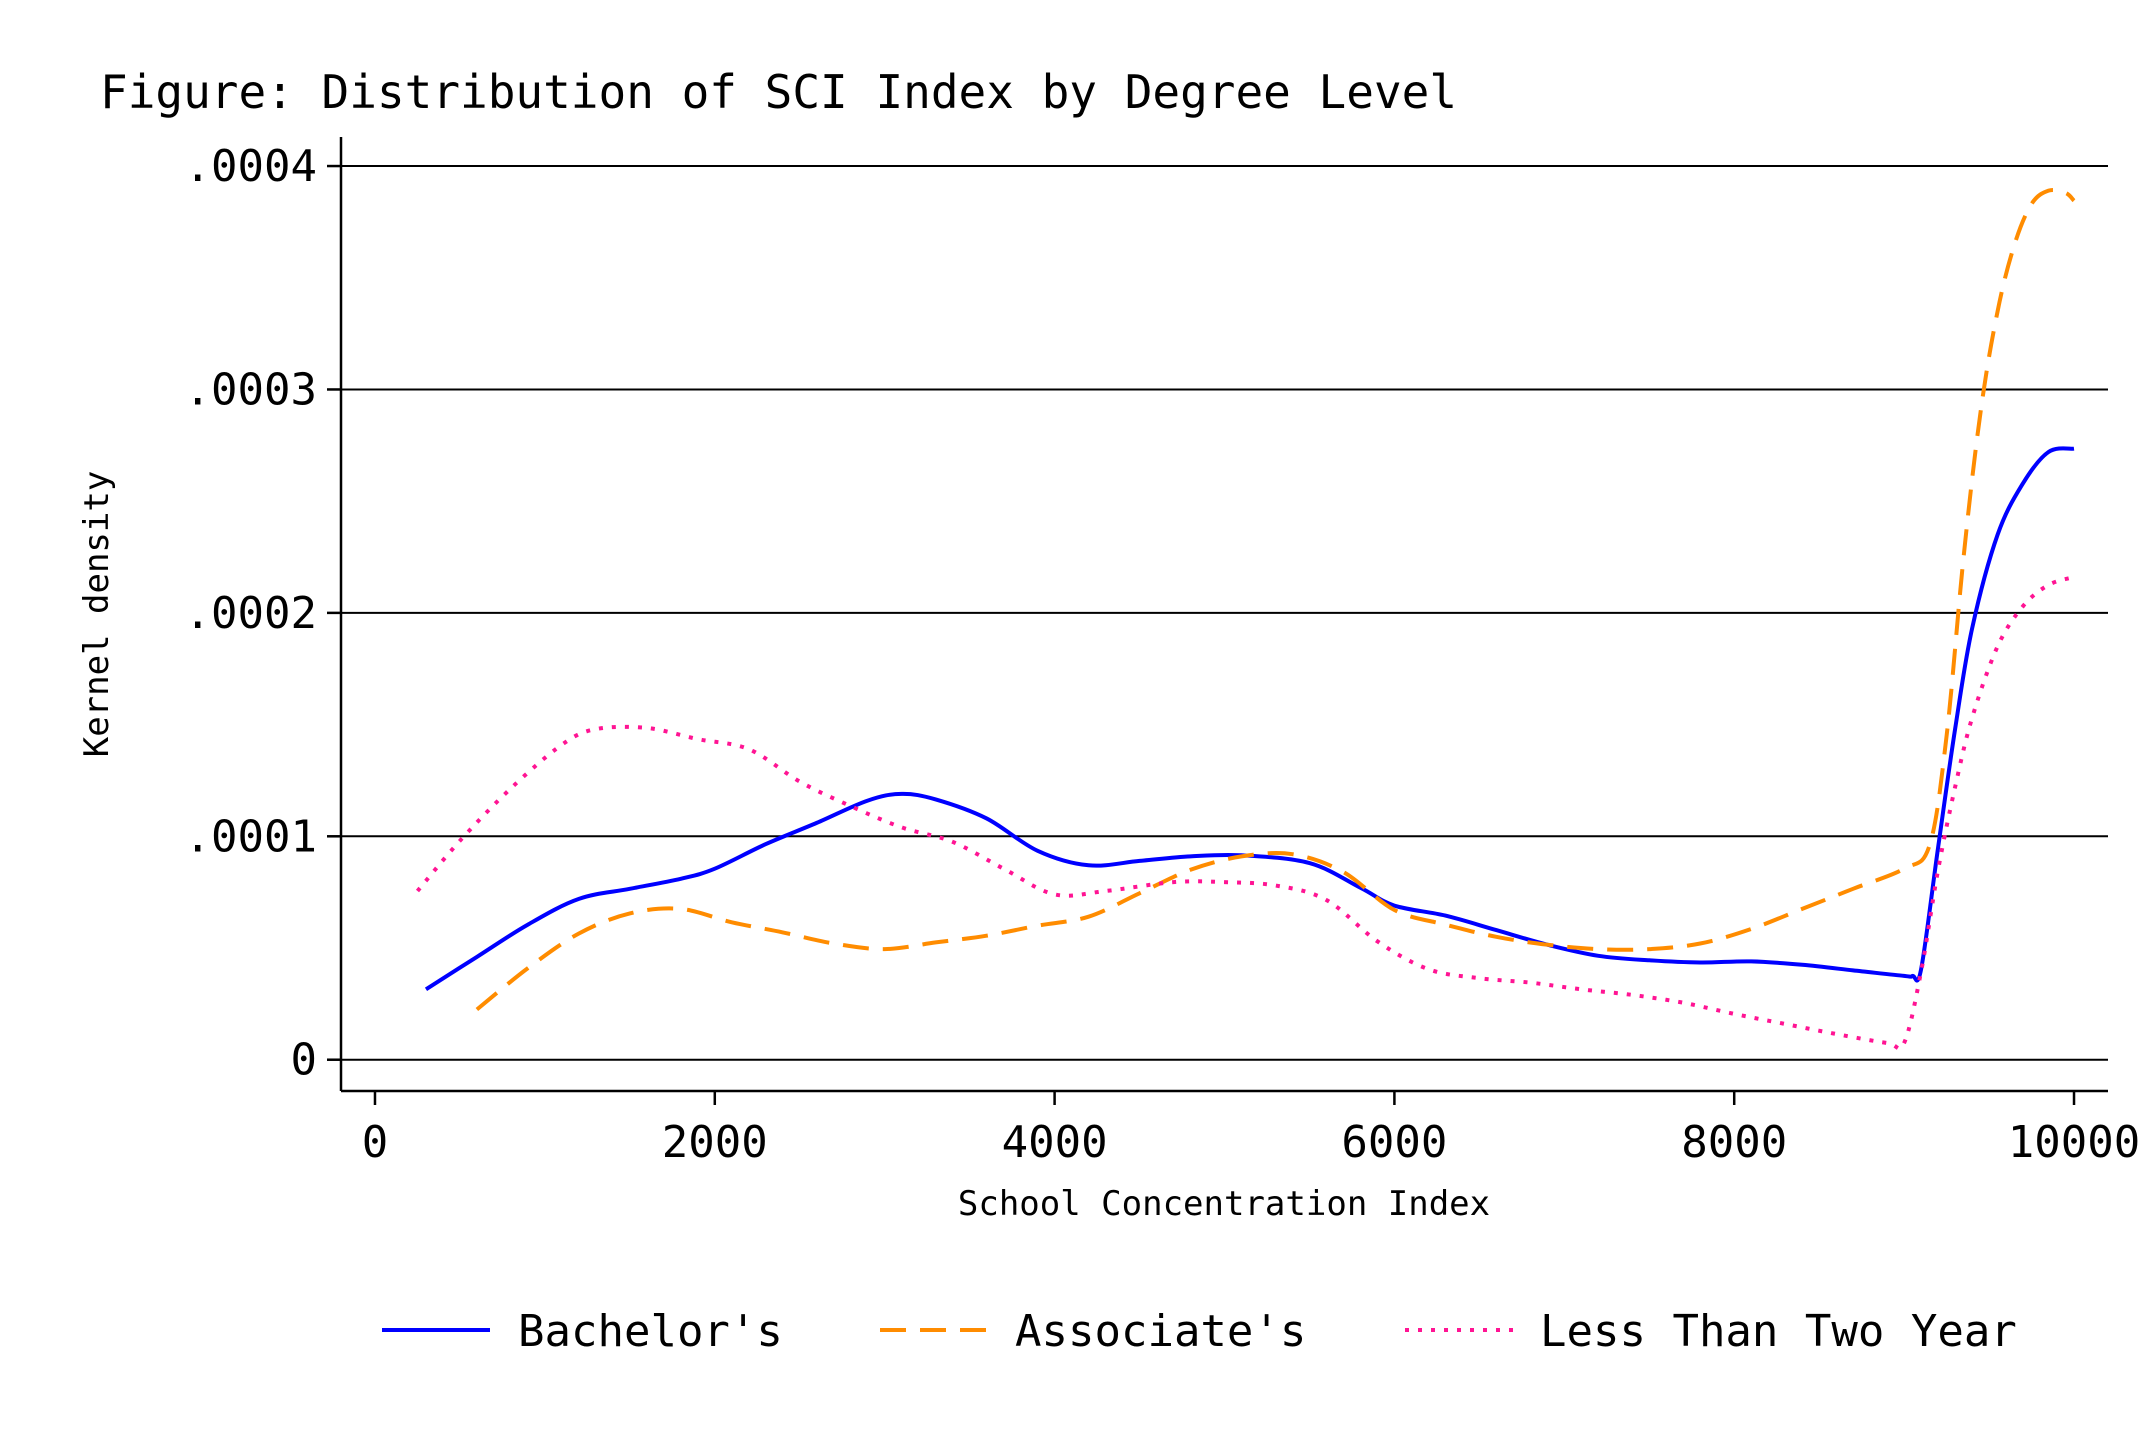  What do you see at coordinates (1224, 1204) in the screenshot?
I see `x-axis-label: School Concentration Index` at bounding box center [1224, 1204].